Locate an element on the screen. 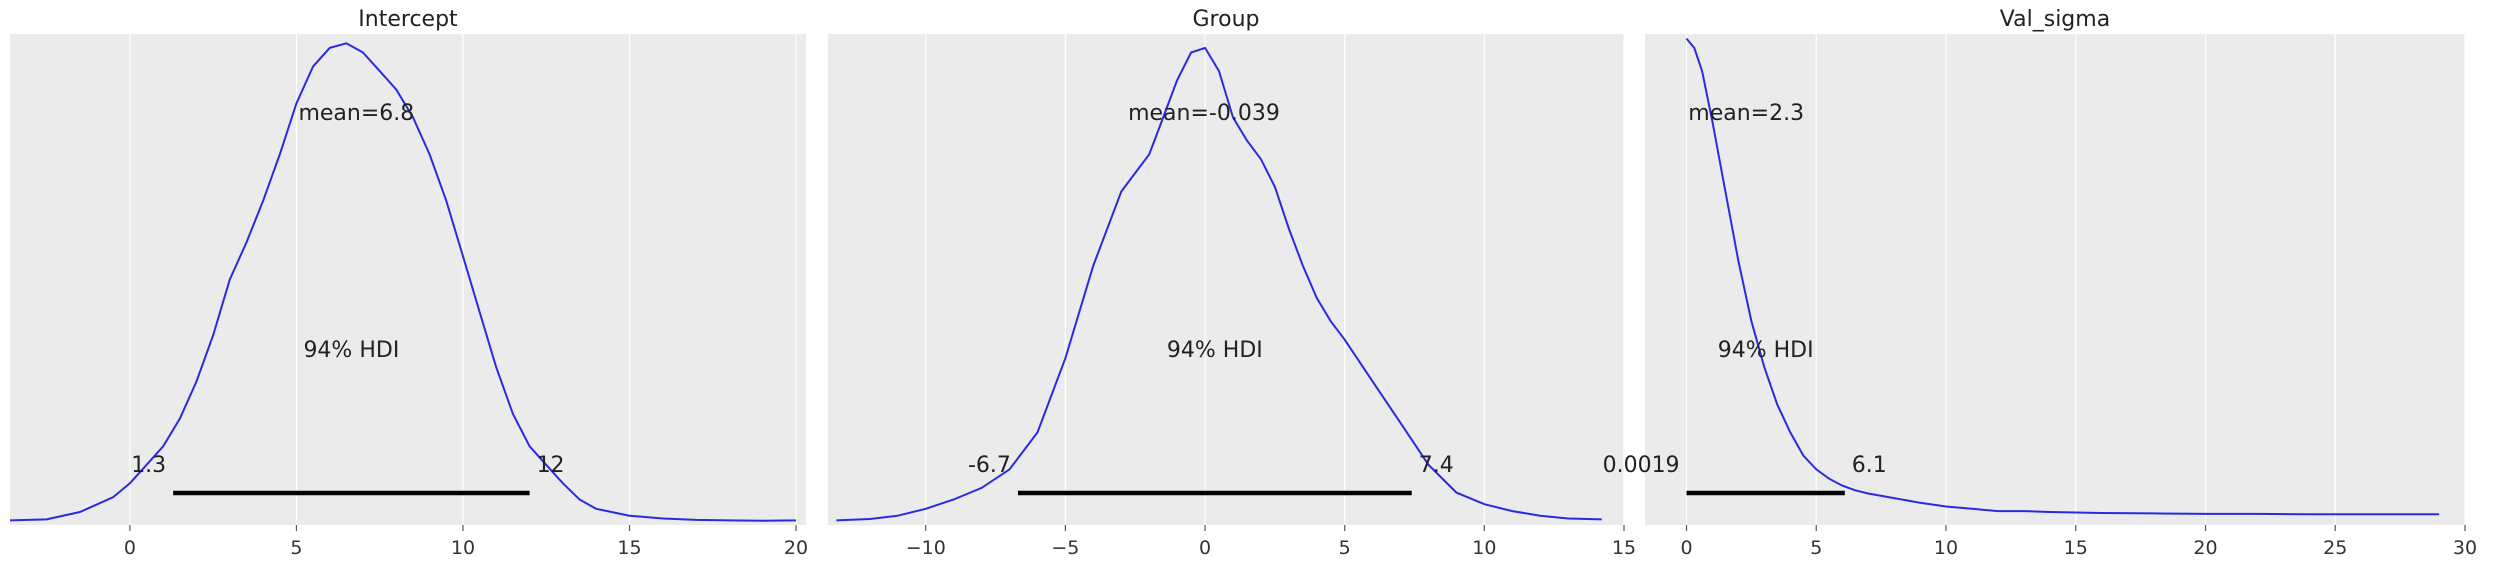 Image resolution: width=2495 pixels, height=563 pixels. hdi-lower-label: 1.3 is located at coordinates (148, 465).